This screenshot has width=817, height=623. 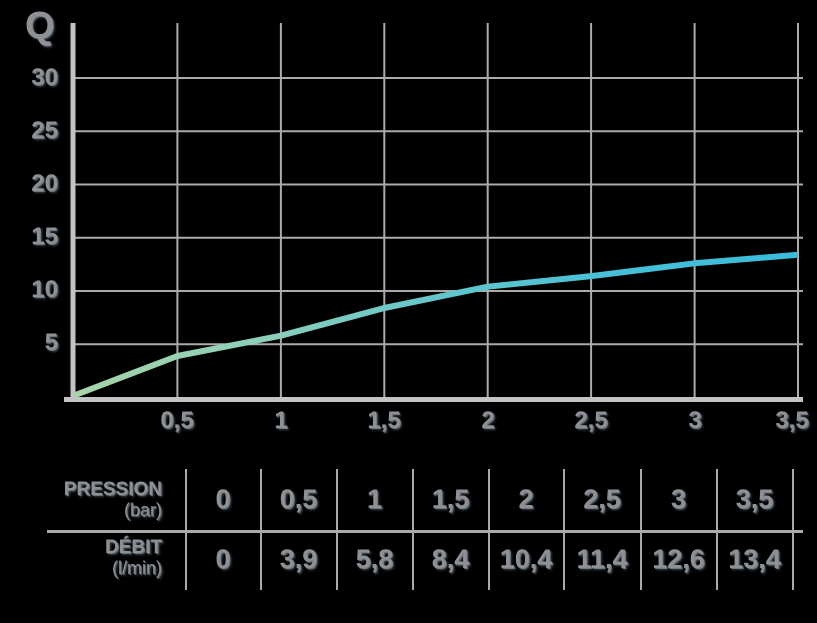 I want to click on pression-value: 3, so click(x=678, y=499).